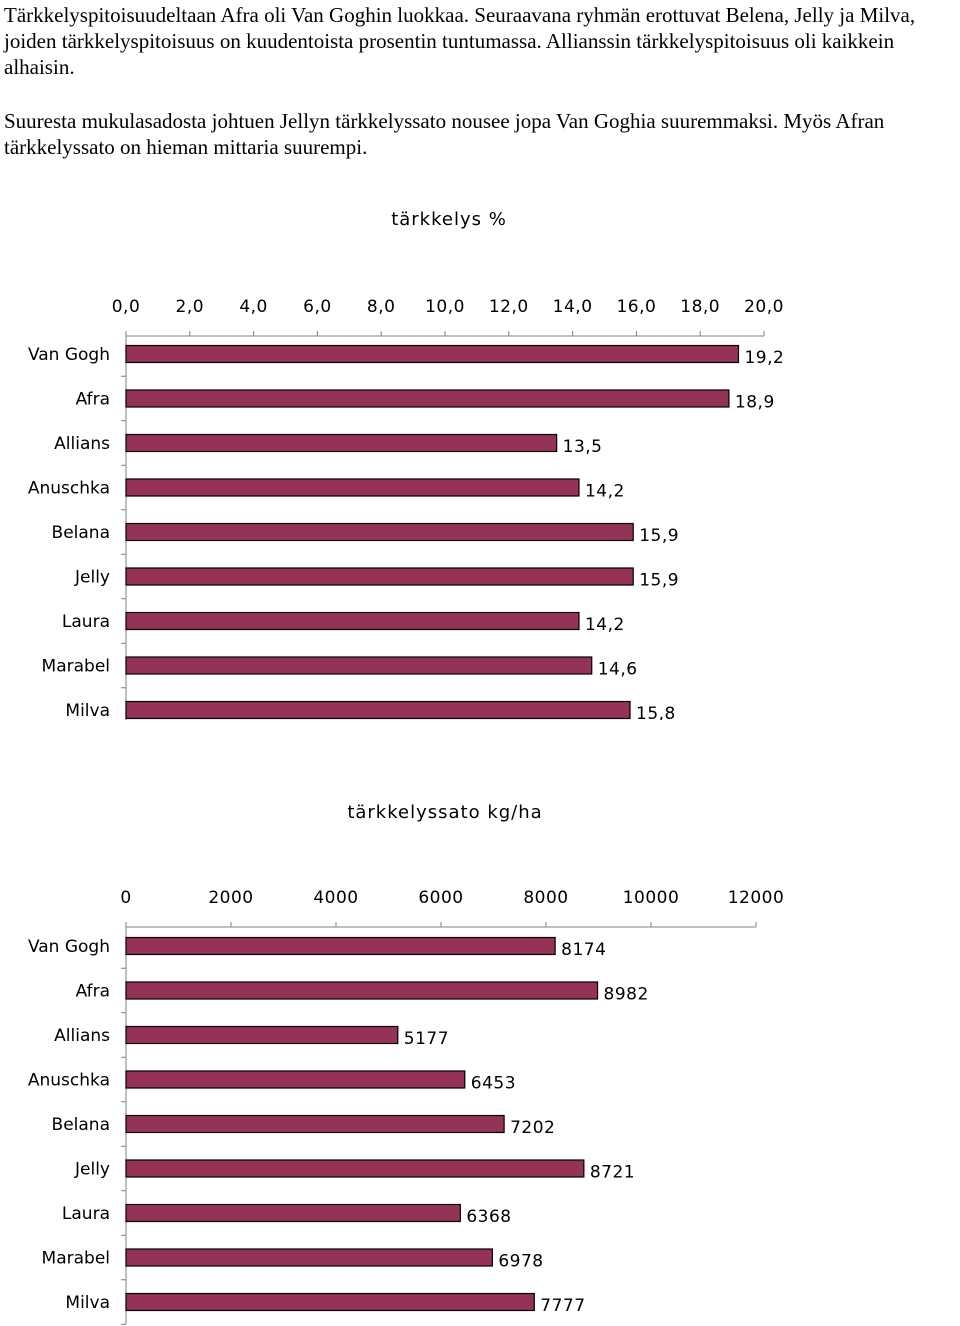 The height and width of the screenshot is (1326, 960). I want to click on data-label: 19,2, so click(764, 358).